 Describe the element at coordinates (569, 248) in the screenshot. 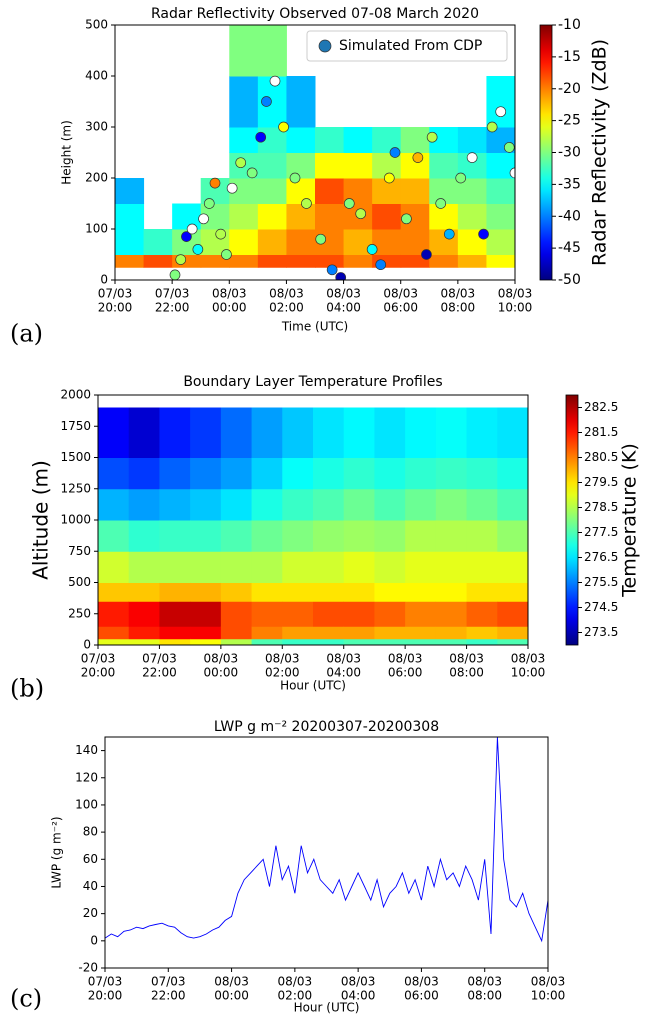

I see `colorbar-tick-label: -45` at that location.